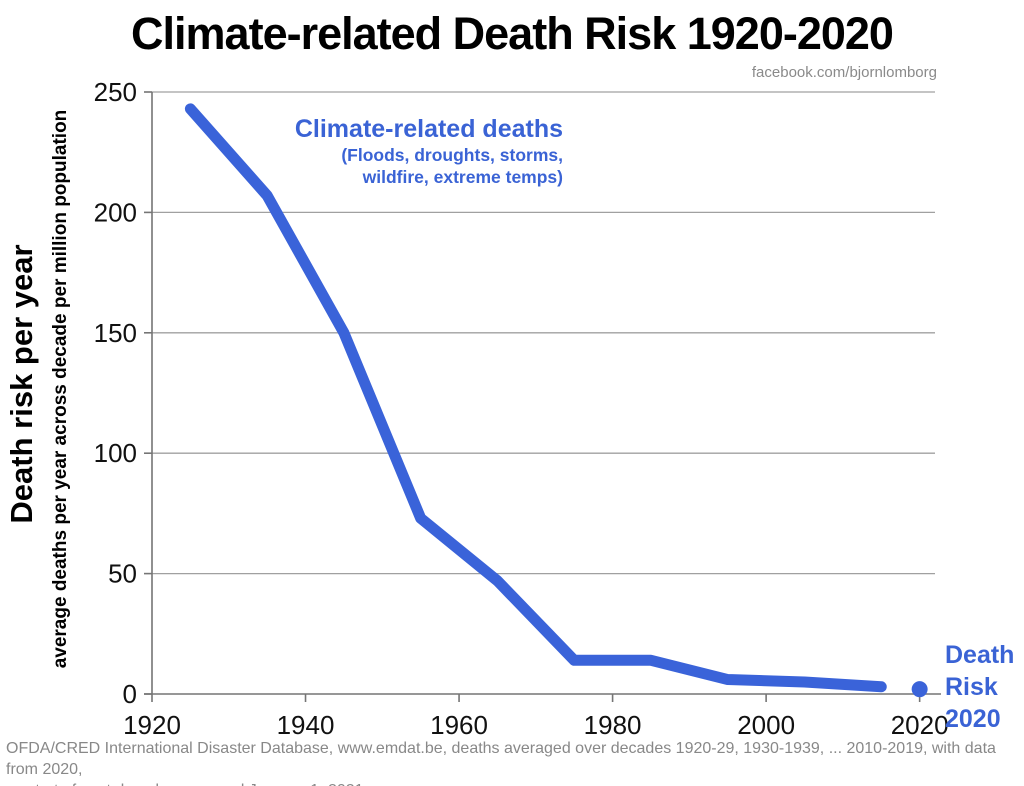 This screenshot has width=1024, height=786. What do you see at coordinates (122, 574) in the screenshot?
I see `y-tick-label-50: 50` at bounding box center [122, 574].